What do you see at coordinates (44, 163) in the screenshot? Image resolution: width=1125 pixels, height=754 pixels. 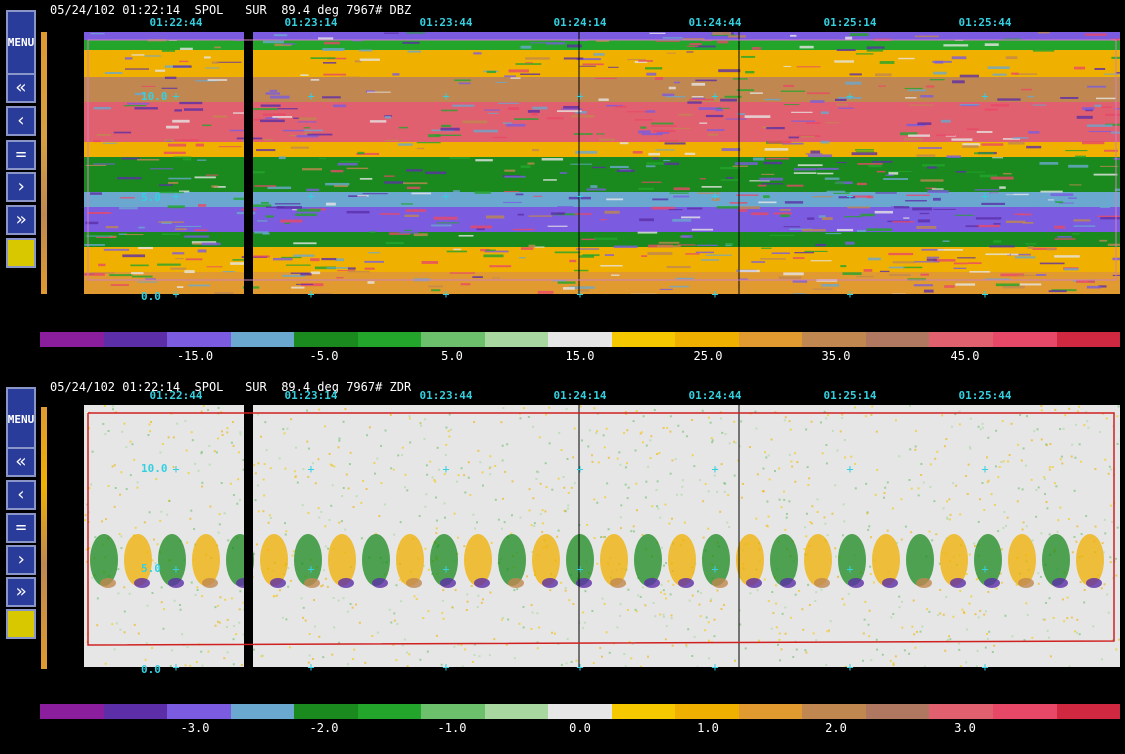 I see `side-color-scale` at bounding box center [44, 163].